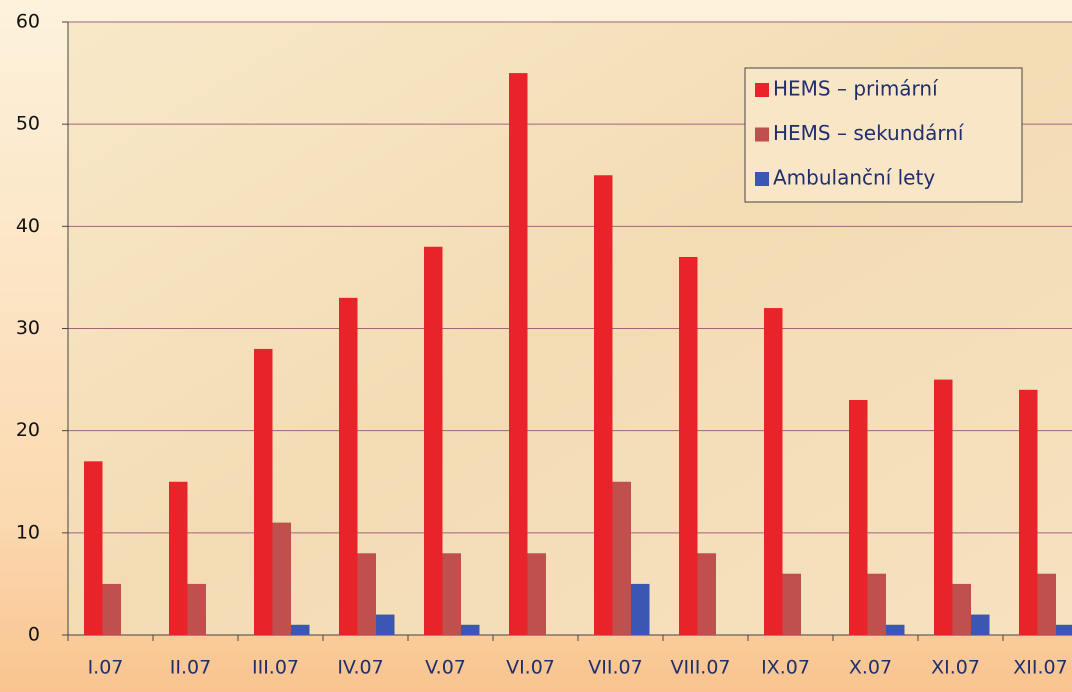 Image resolution: width=1072 pixels, height=692 pixels. Describe the element at coordinates (28, 328) in the screenshot. I see `y-tick-label: 30` at that location.